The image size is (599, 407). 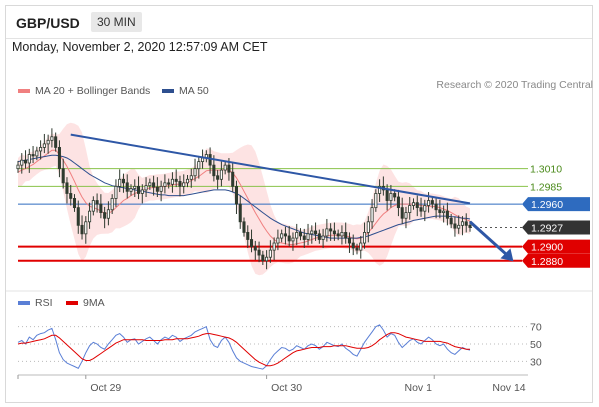 I want to click on ma9-swatch, so click(x=72, y=303).